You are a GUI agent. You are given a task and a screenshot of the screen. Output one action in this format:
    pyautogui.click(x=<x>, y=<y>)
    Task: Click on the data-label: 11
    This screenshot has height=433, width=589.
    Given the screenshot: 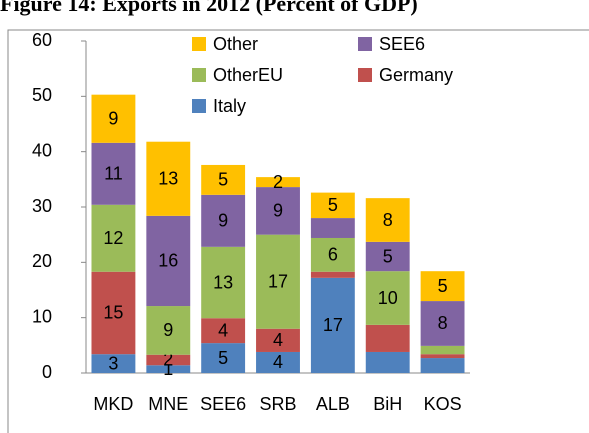 What is the action you would take?
    pyautogui.click(x=113, y=174)
    